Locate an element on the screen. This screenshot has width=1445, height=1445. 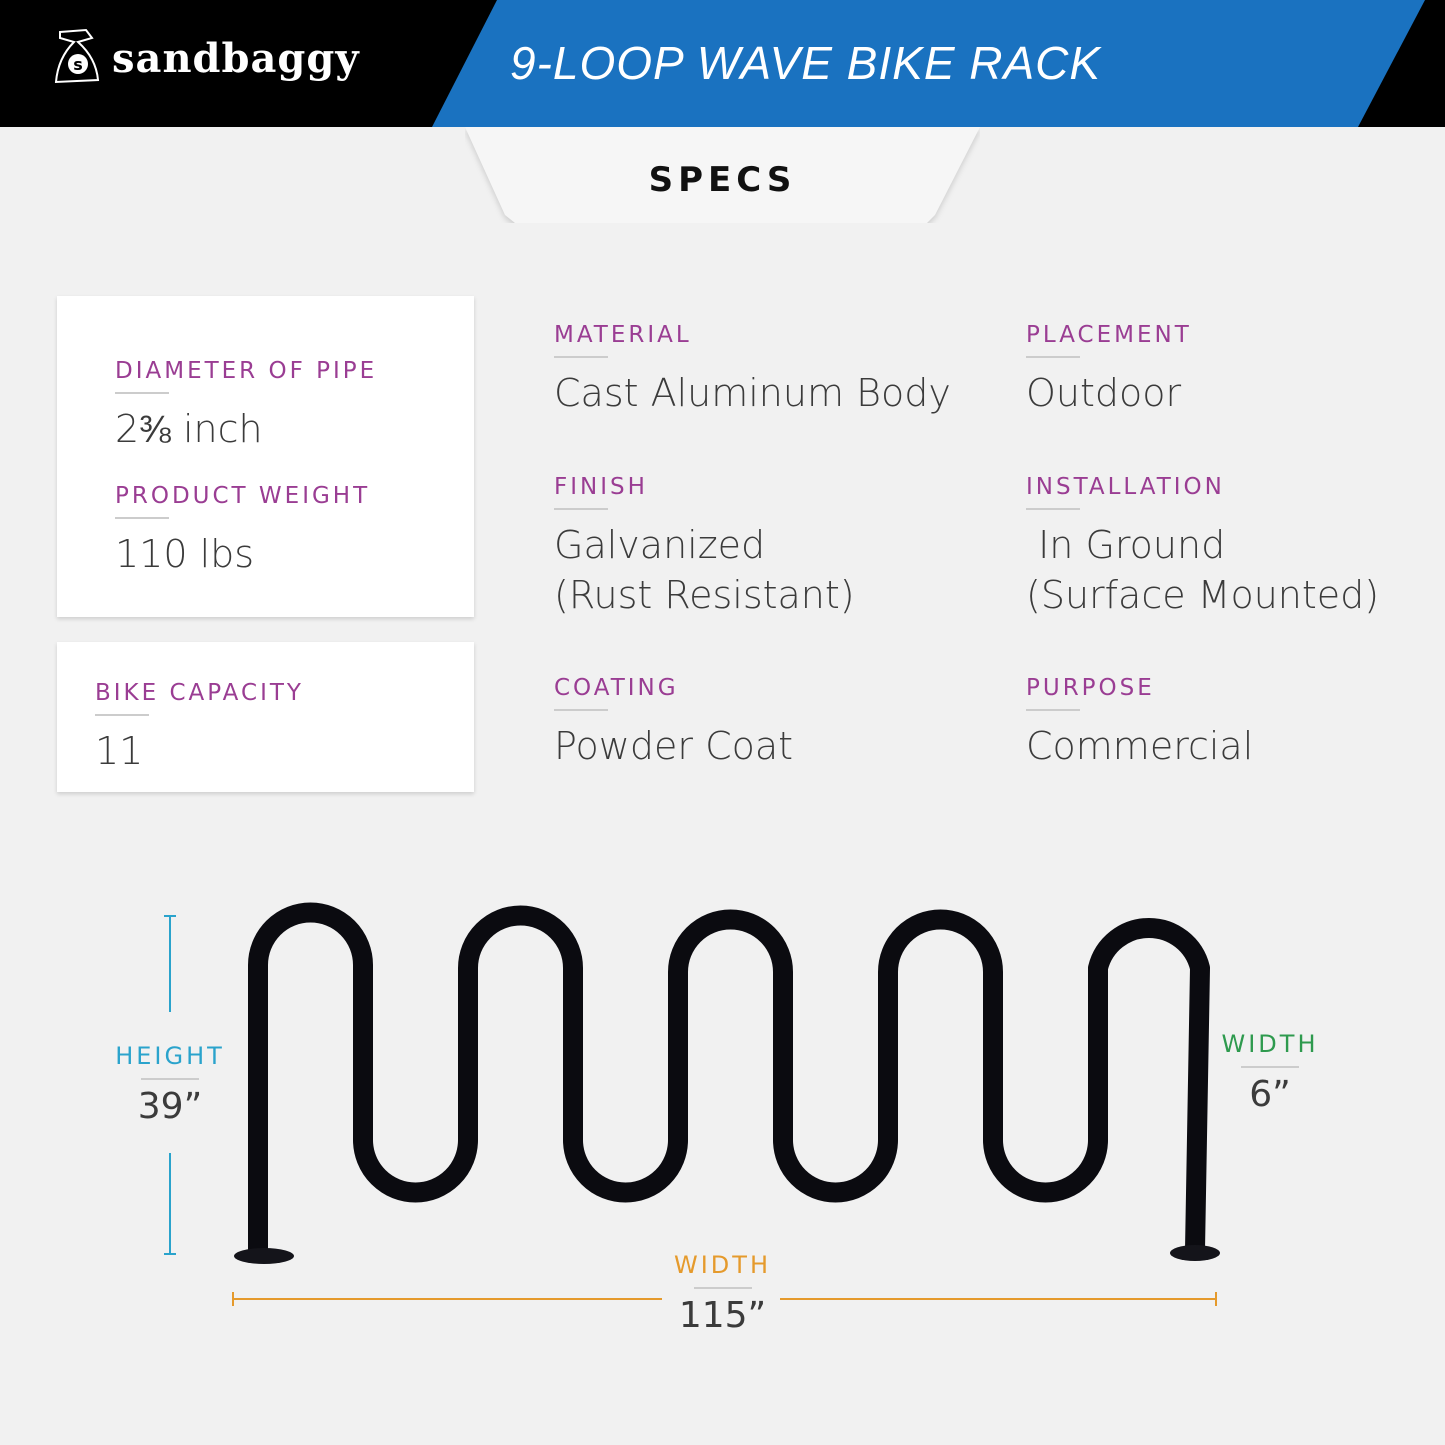
spec-coating: COATING Powder Coat is located at coordinates (673, 723).